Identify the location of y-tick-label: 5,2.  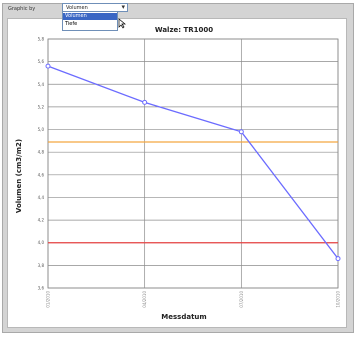
(41, 106).